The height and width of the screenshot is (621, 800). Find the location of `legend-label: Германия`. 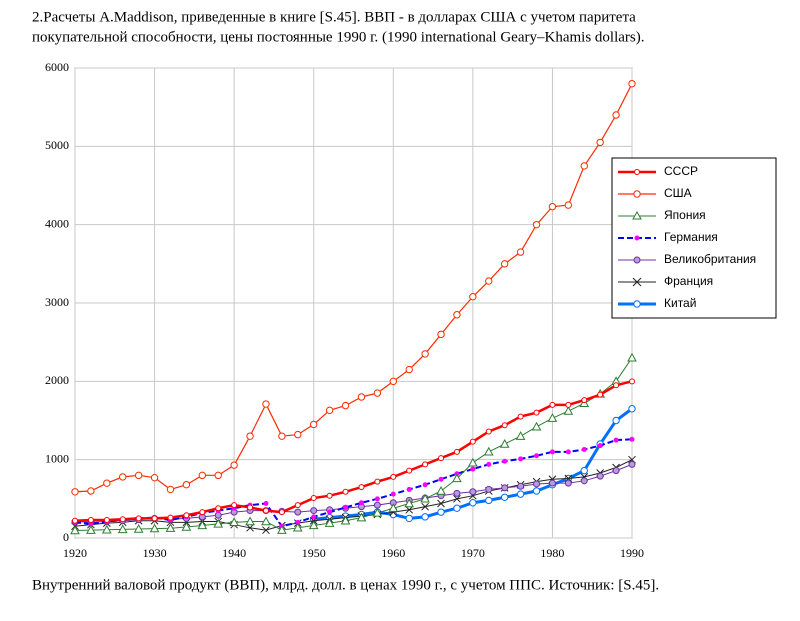

legend-label: Германия is located at coordinates (691, 237).